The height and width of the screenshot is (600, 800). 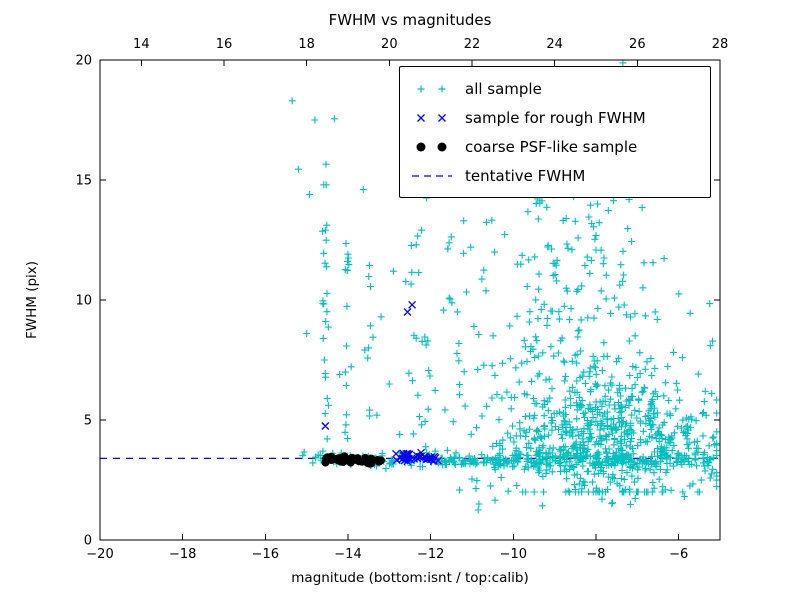 What do you see at coordinates (472, 44) in the screenshot?
I see `svg-text: 22` at bounding box center [472, 44].